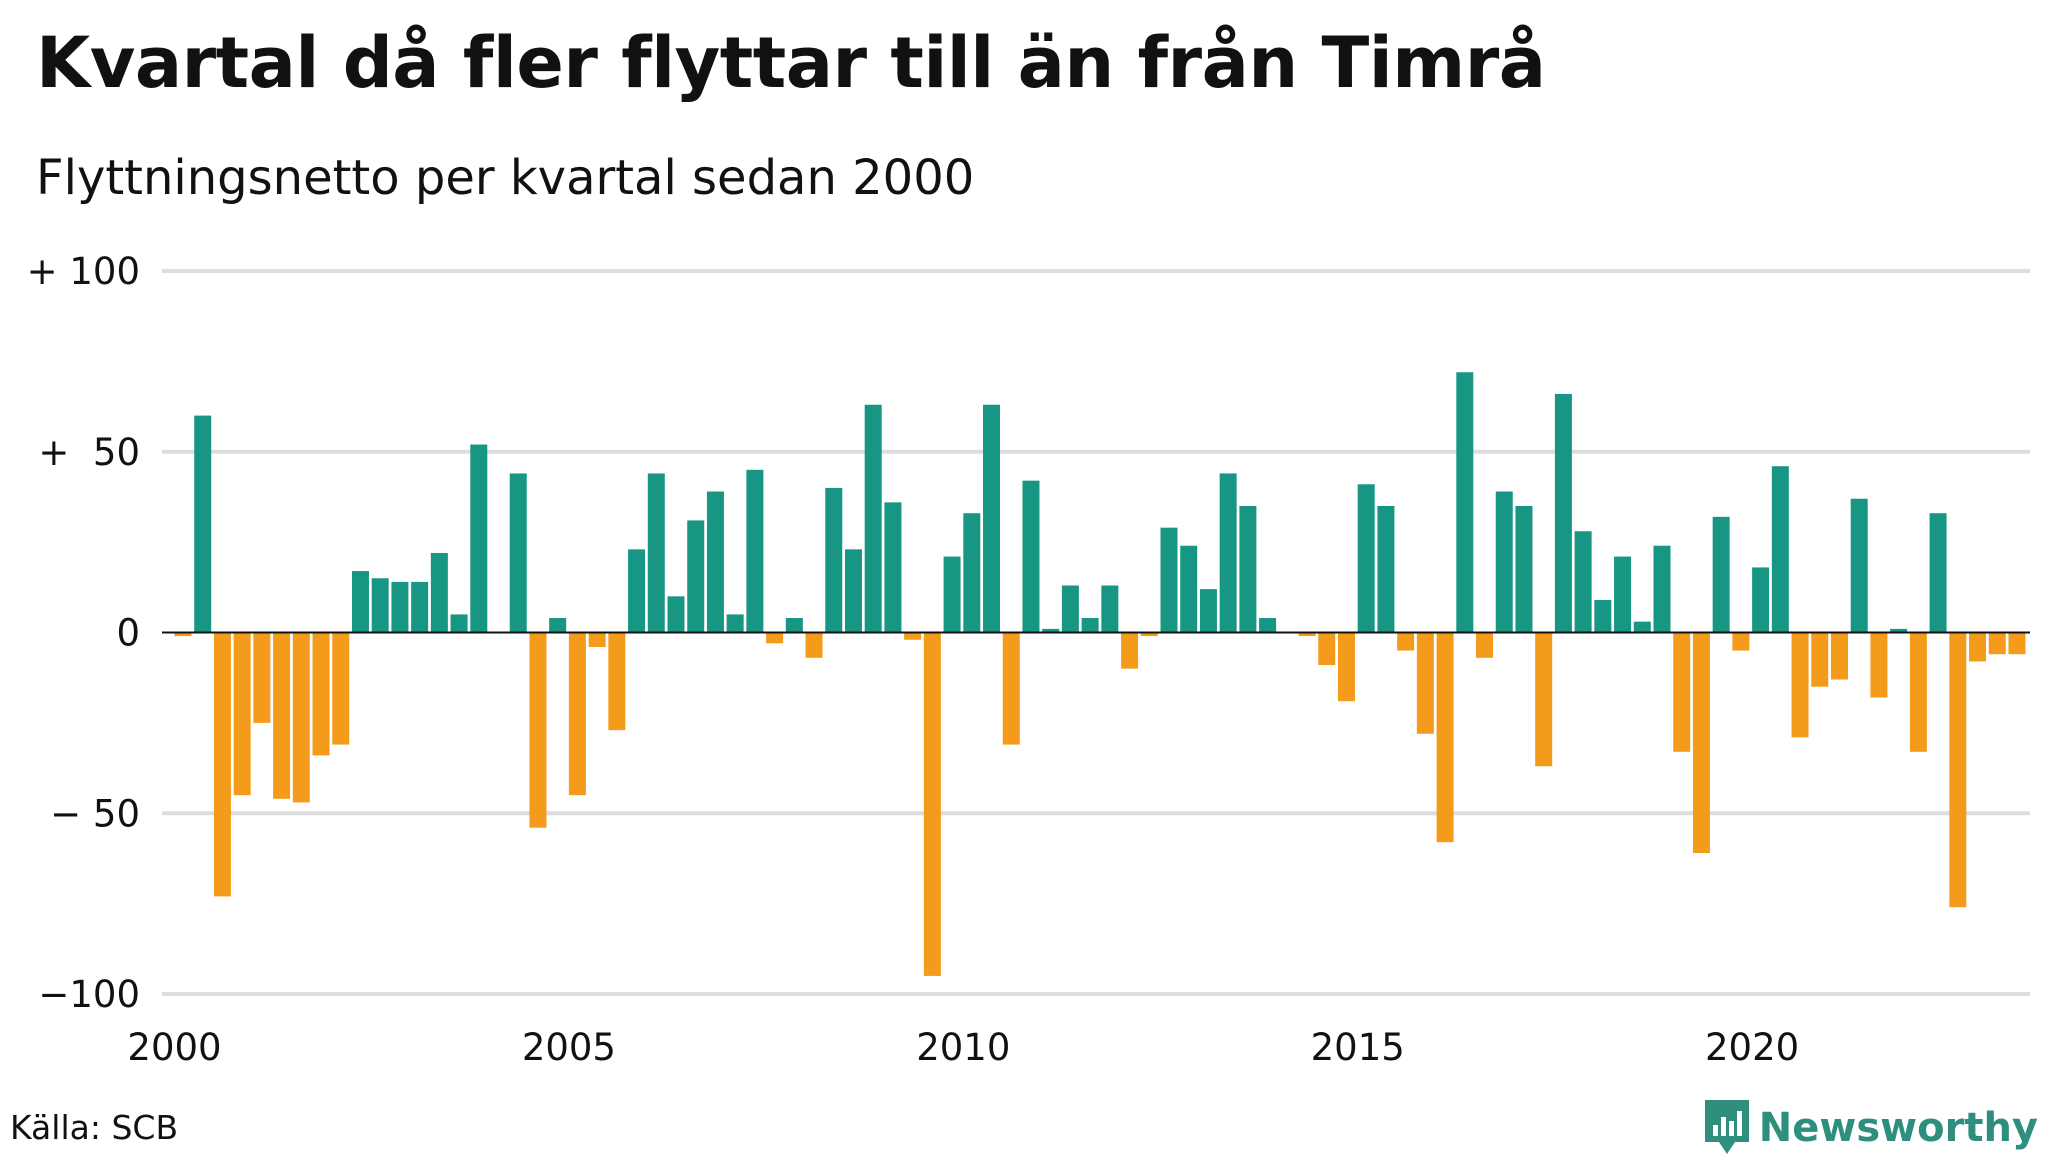  What do you see at coordinates (95, 813) in the screenshot?
I see `y-tick-label: − 50` at bounding box center [95, 813].